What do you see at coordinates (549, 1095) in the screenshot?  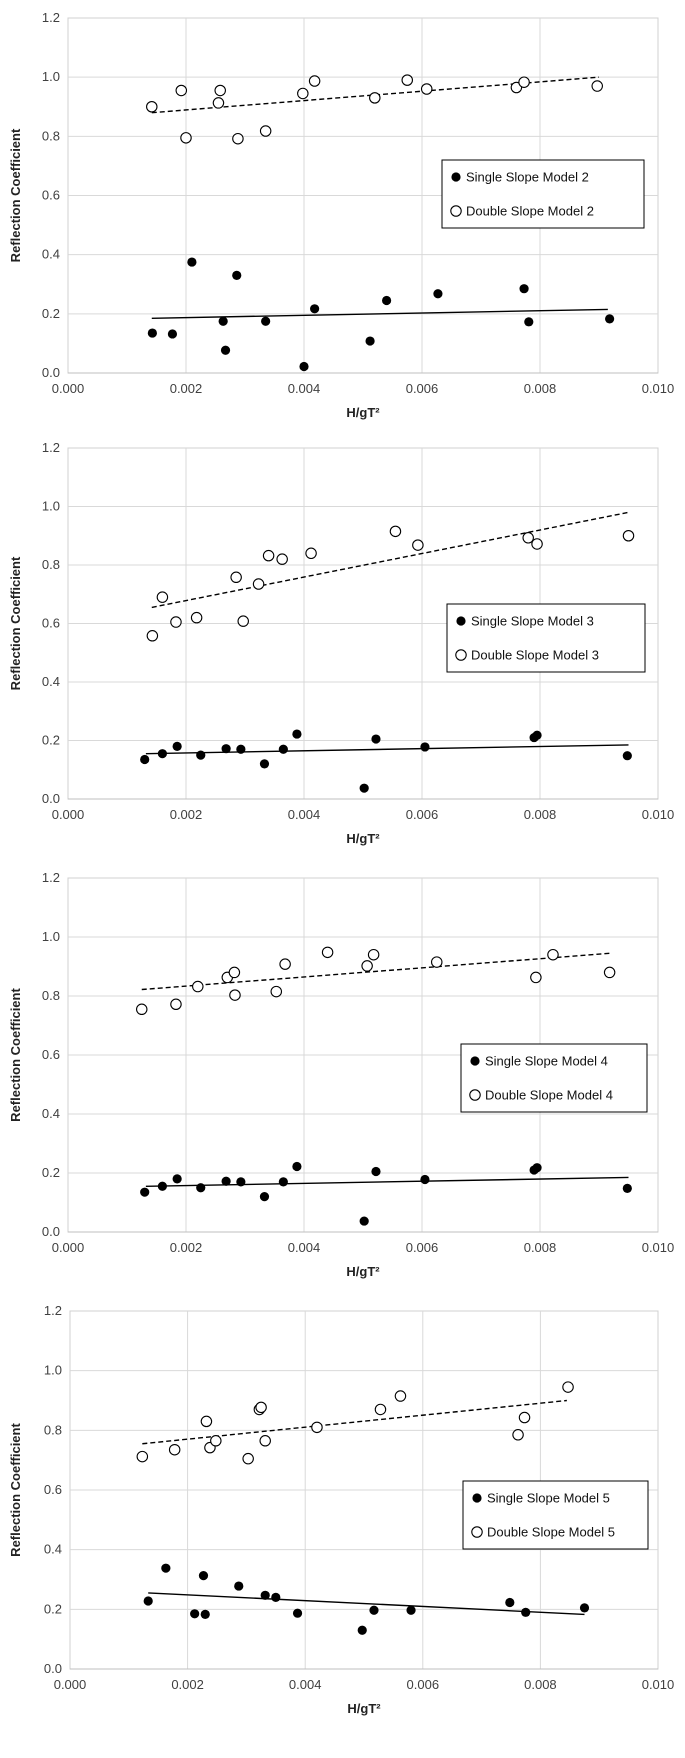 I see `legend-label: Double Slope Model 4` at bounding box center [549, 1095].